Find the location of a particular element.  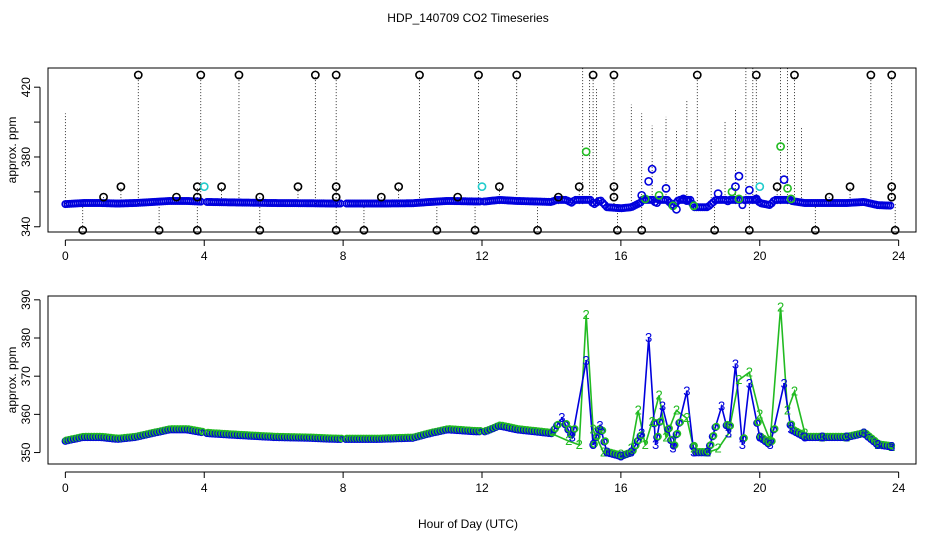

chart-title: HDP_140709 CO2 Timeseries is located at coordinates (467, 18).